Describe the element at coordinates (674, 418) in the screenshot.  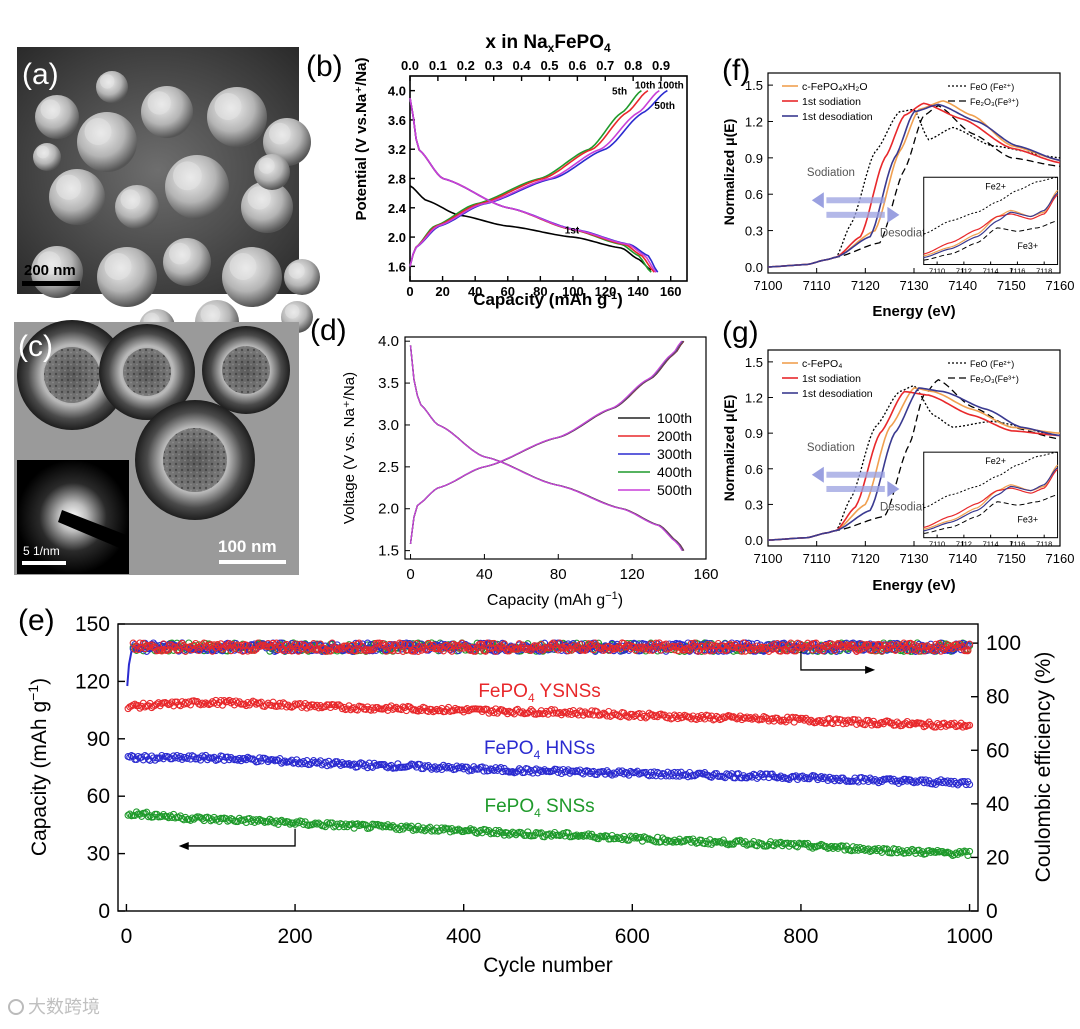
I see `legend-label: 100th` at that location.